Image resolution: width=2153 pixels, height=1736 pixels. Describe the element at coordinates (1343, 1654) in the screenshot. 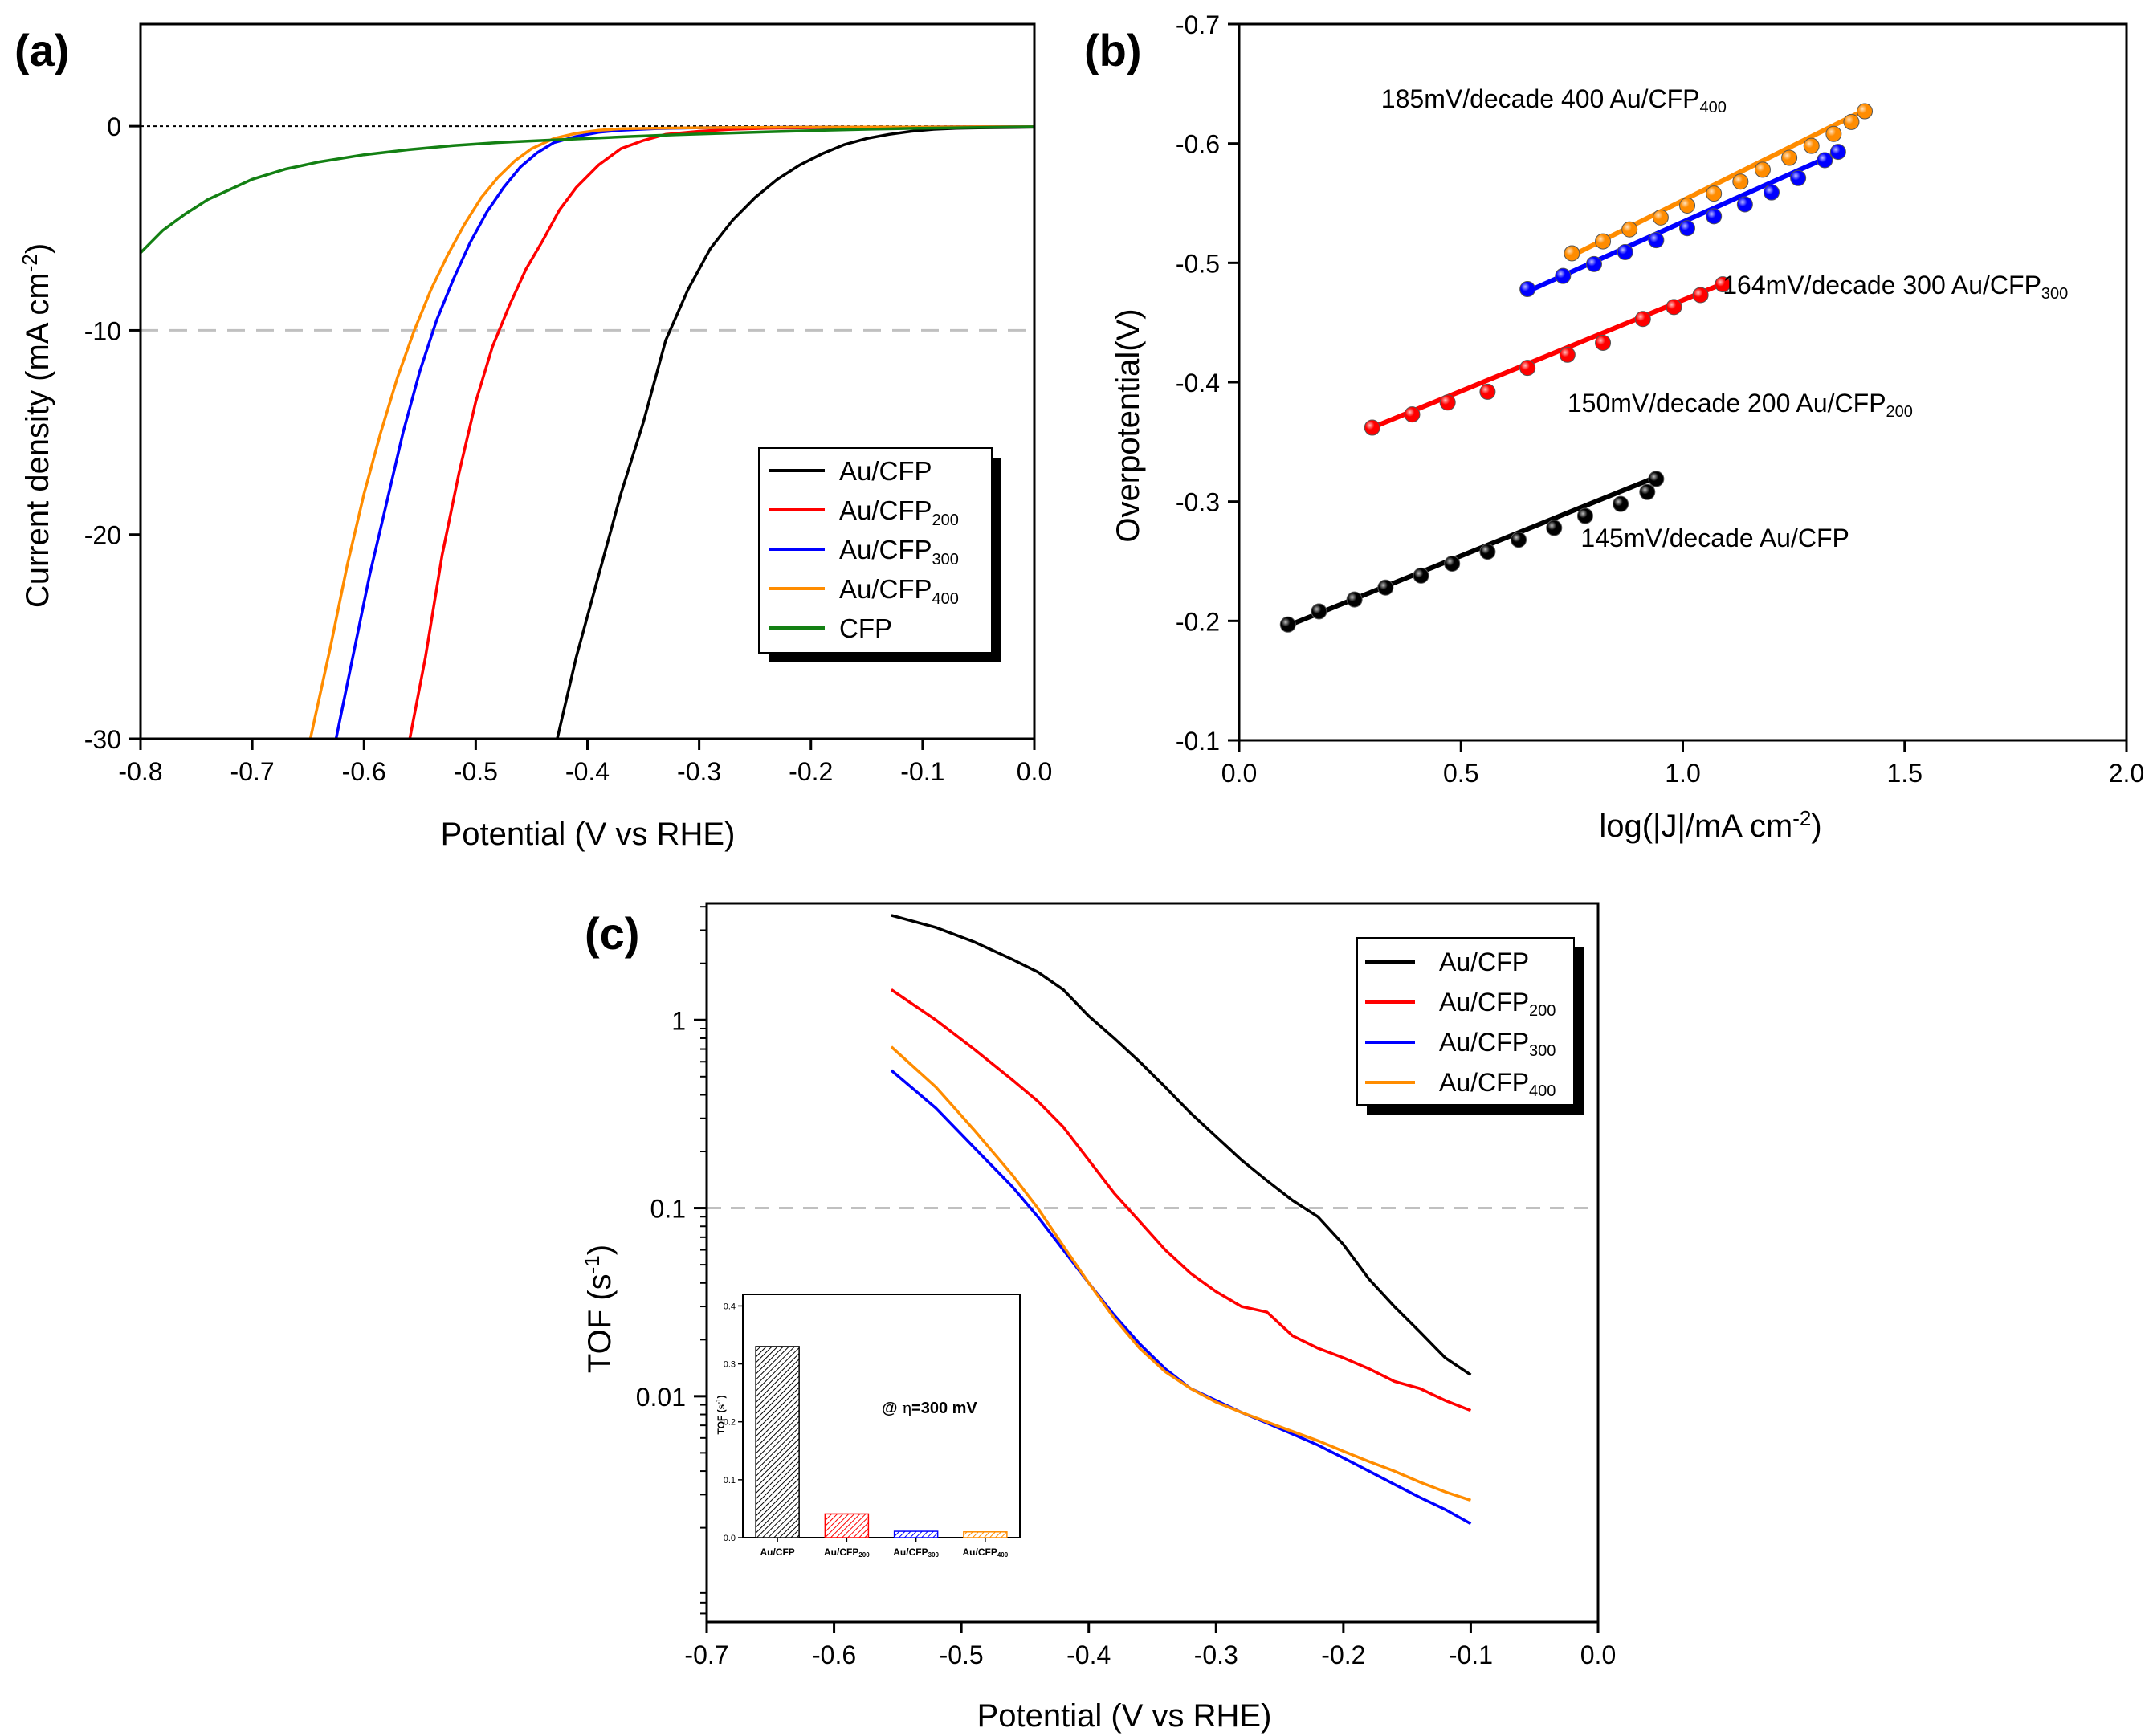

I see `panel-c-x-tick-label: -0.2` at that location.